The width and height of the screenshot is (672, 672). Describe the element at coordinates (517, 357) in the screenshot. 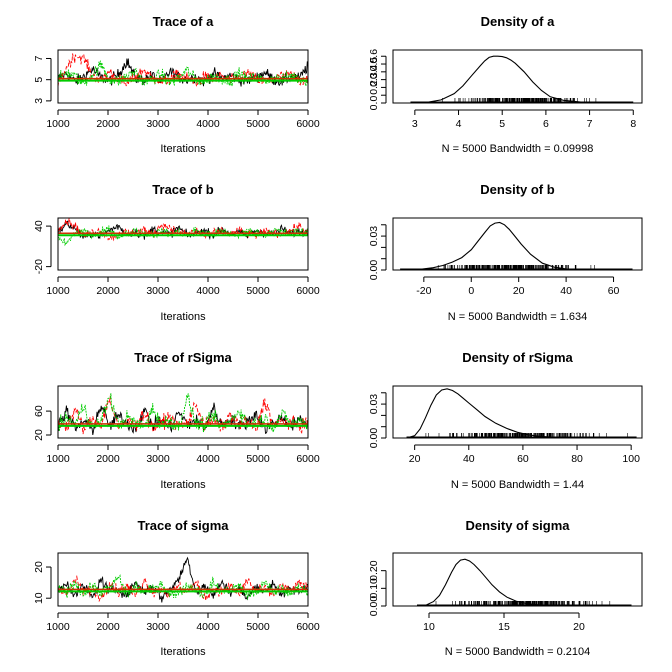

I see `panel-title: Density of rSigma` at that location.